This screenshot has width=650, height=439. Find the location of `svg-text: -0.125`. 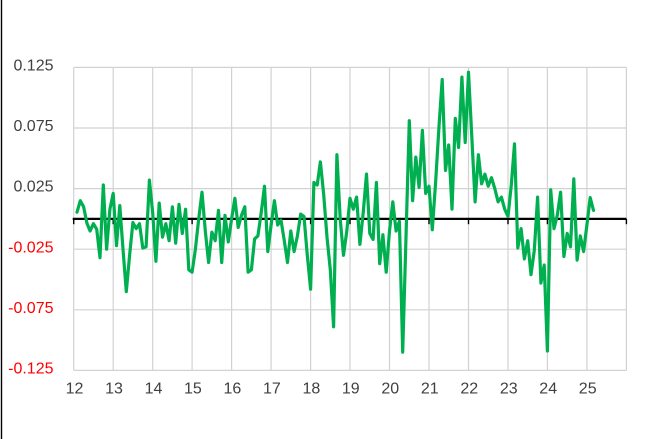

svg-text: -0.125 is located at coordinates (30, 369).